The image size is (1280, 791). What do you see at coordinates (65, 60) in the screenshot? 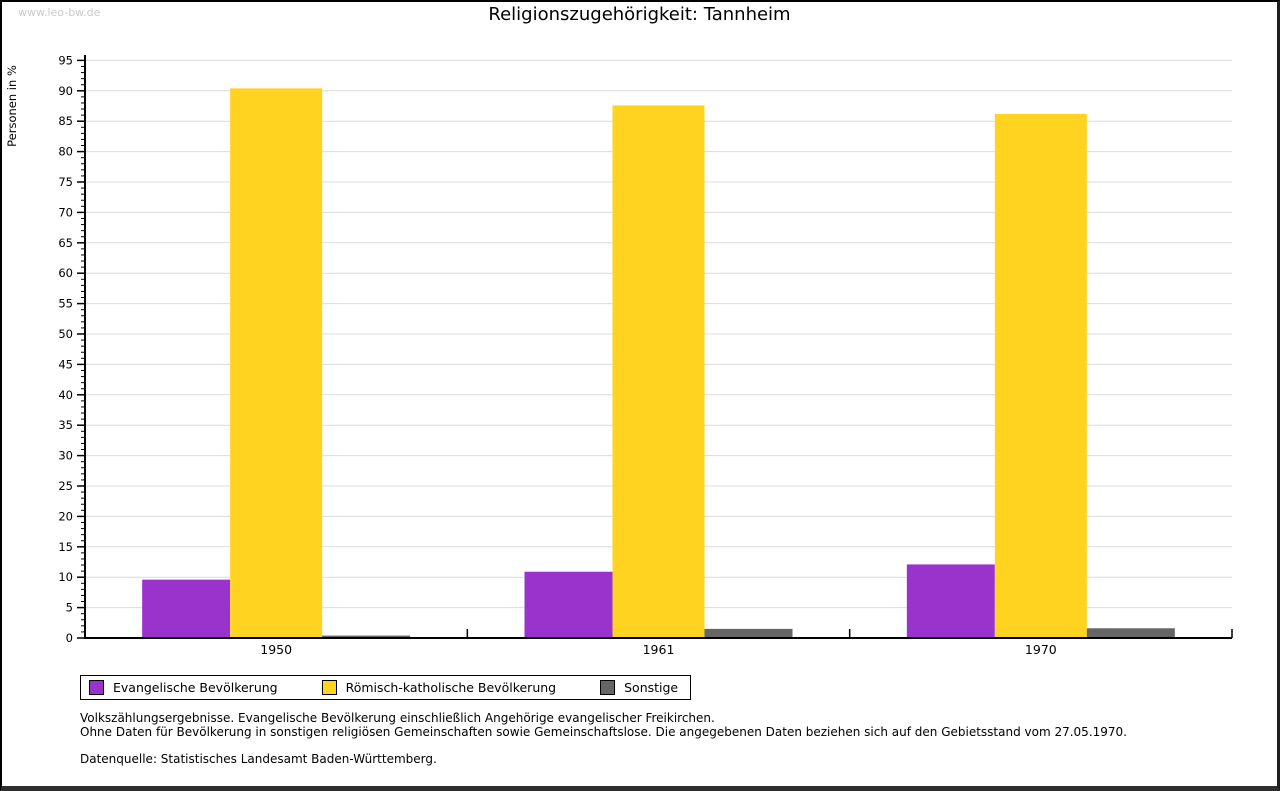
I see `y-tick-label: 95` at bounding box center [65, 60].